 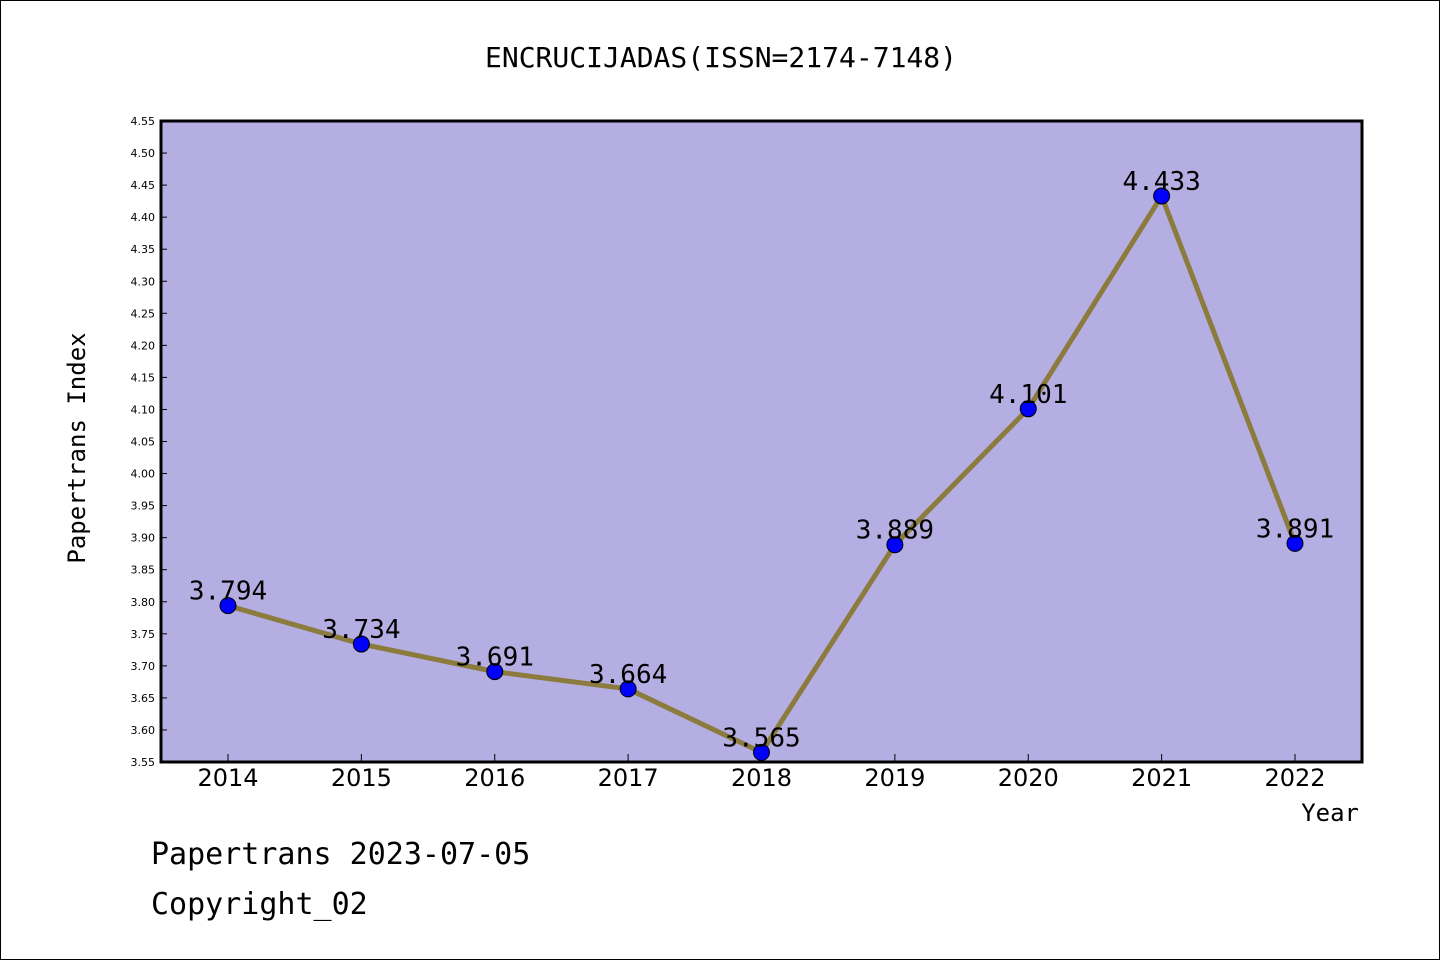 I want to click on data-label: 3.565, so click(x=761, y=738).